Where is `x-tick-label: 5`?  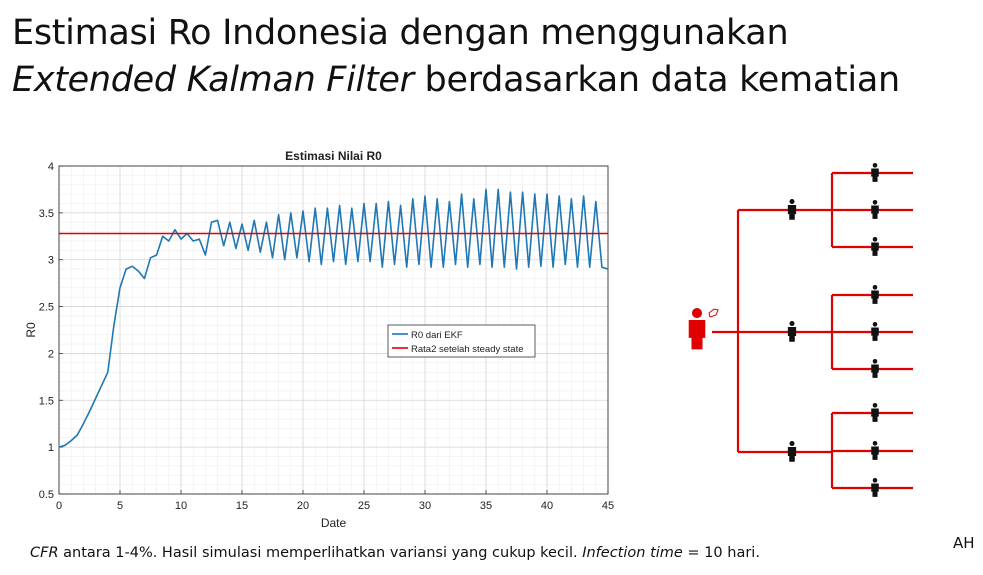 x-tick-label: 5 is located at coordinates (120, 506).